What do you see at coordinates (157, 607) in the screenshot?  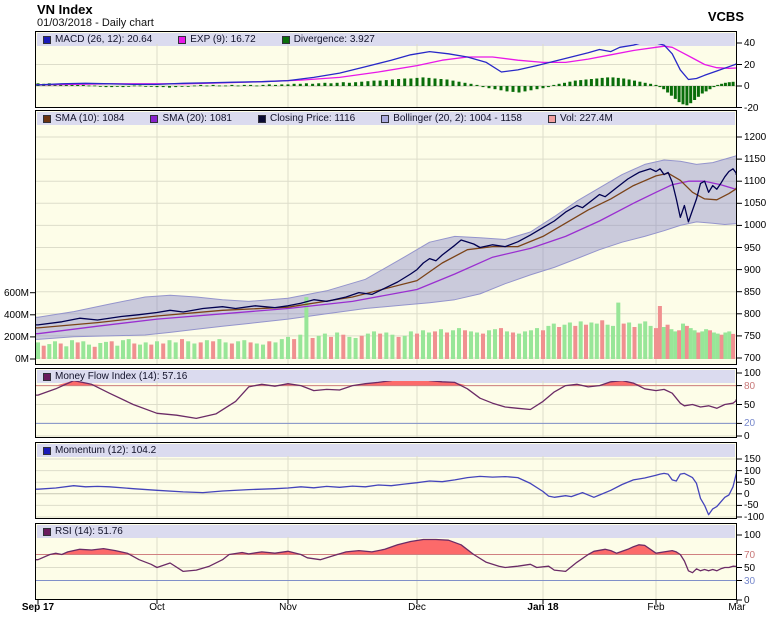 I see `x-tick-label: Oct` at bounding box center [157, 607].